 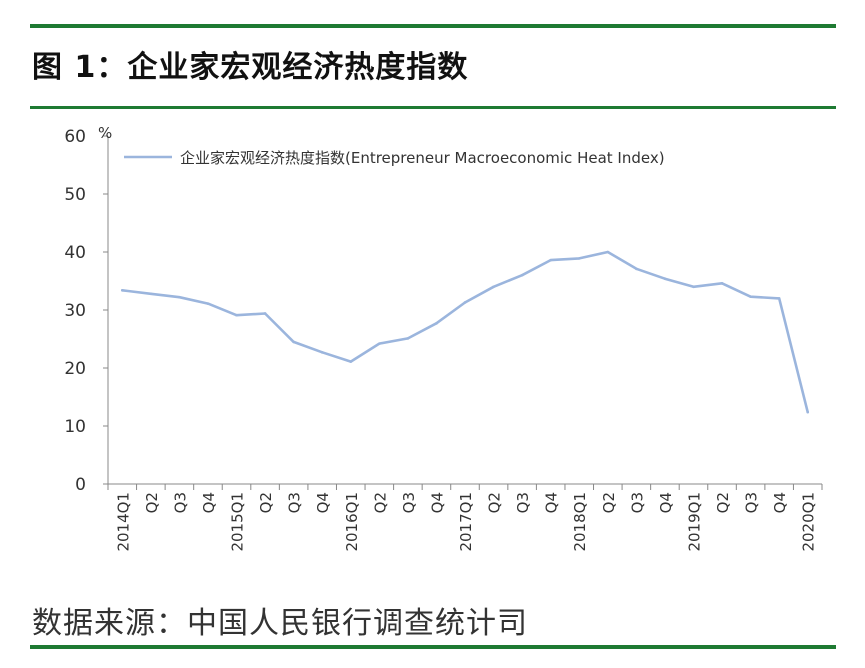 I want to click on figure-title: 图 1：企业家宏观经济热度指数, so click(x=250, y=67).